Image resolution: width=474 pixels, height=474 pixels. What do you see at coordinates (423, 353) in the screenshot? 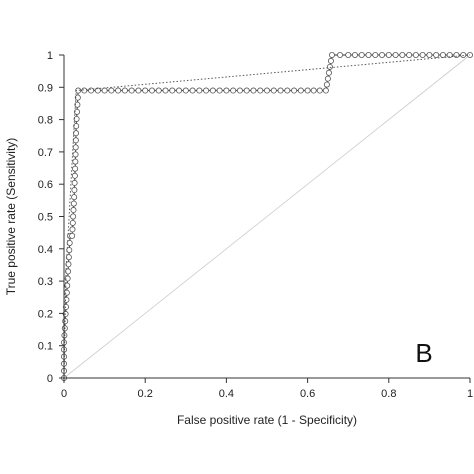
I see `panel-label: B` at bounding box center [423, 353].